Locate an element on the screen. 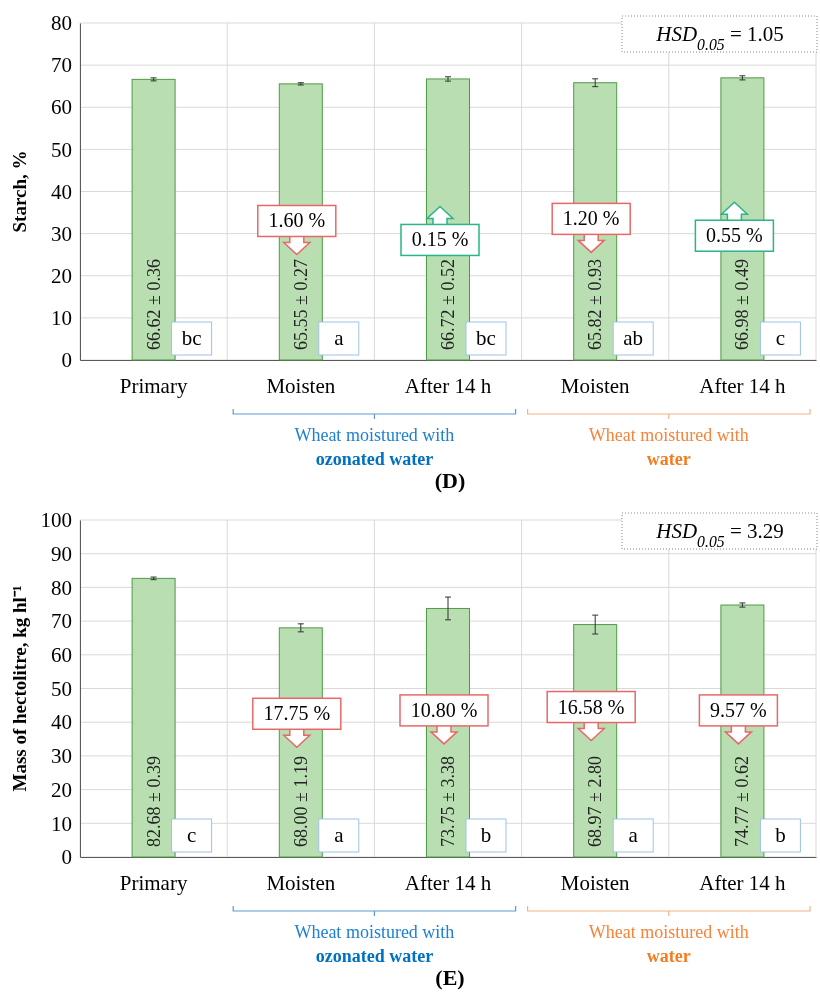  data-label: 65.82 ± 0.93 is located at coordinates (595, 304).